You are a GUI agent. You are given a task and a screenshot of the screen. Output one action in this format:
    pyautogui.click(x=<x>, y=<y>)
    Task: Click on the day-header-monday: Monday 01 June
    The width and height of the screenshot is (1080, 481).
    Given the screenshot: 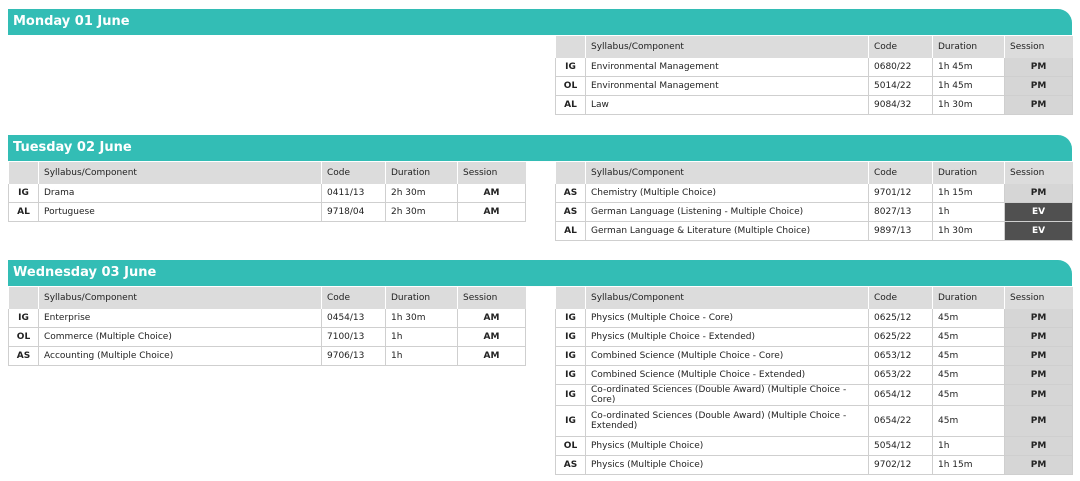 What is the action you would take?
    pyautogui.click(x=540, y=22)
    